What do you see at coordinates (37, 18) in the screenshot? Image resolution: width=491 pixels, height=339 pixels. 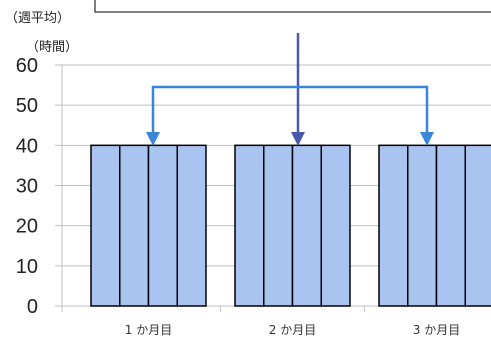 I see `y-axis-note: （週平均）` at bounding box center [37, 18].